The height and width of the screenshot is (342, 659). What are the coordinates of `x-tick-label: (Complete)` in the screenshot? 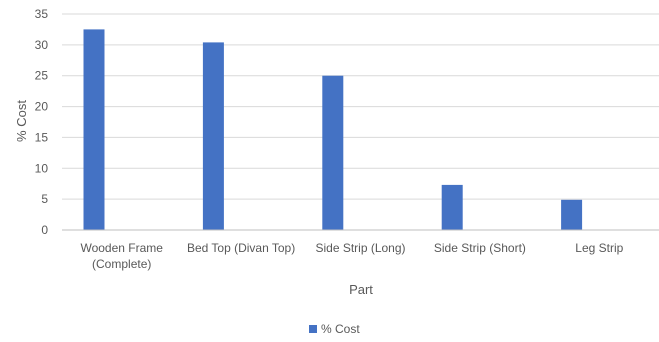 It's located at (121, 264).